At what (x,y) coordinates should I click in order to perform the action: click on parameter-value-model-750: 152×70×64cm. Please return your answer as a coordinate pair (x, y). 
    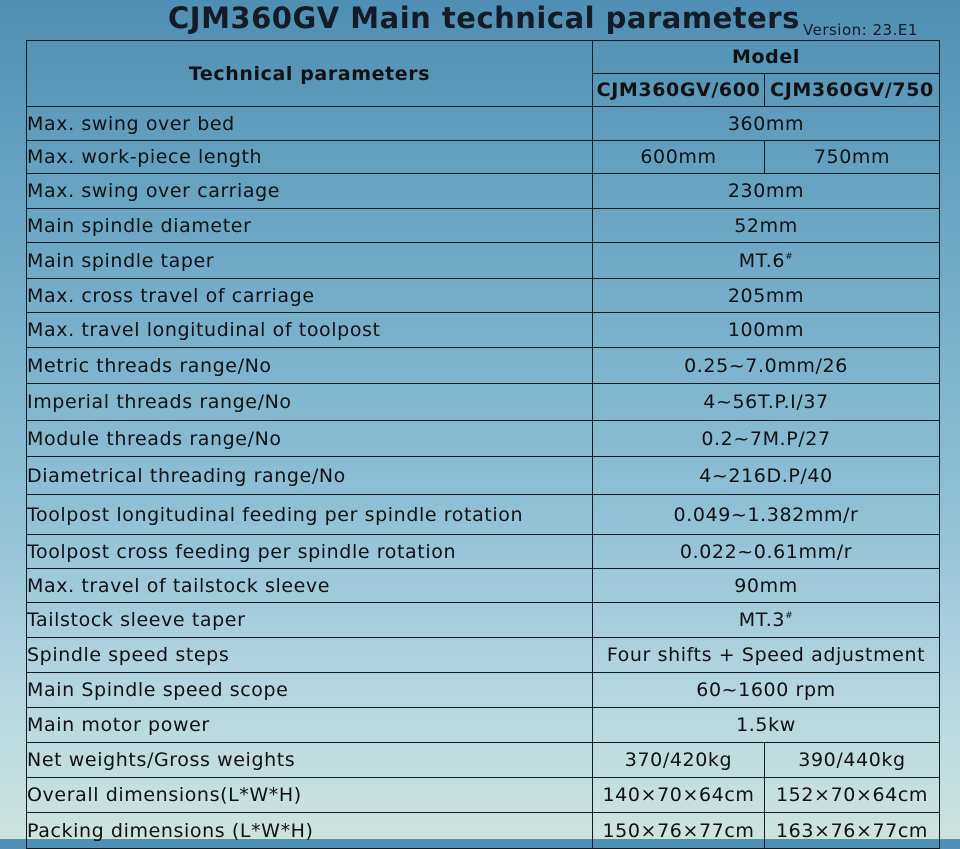
    Looking at the image, I should click on (852, 795).